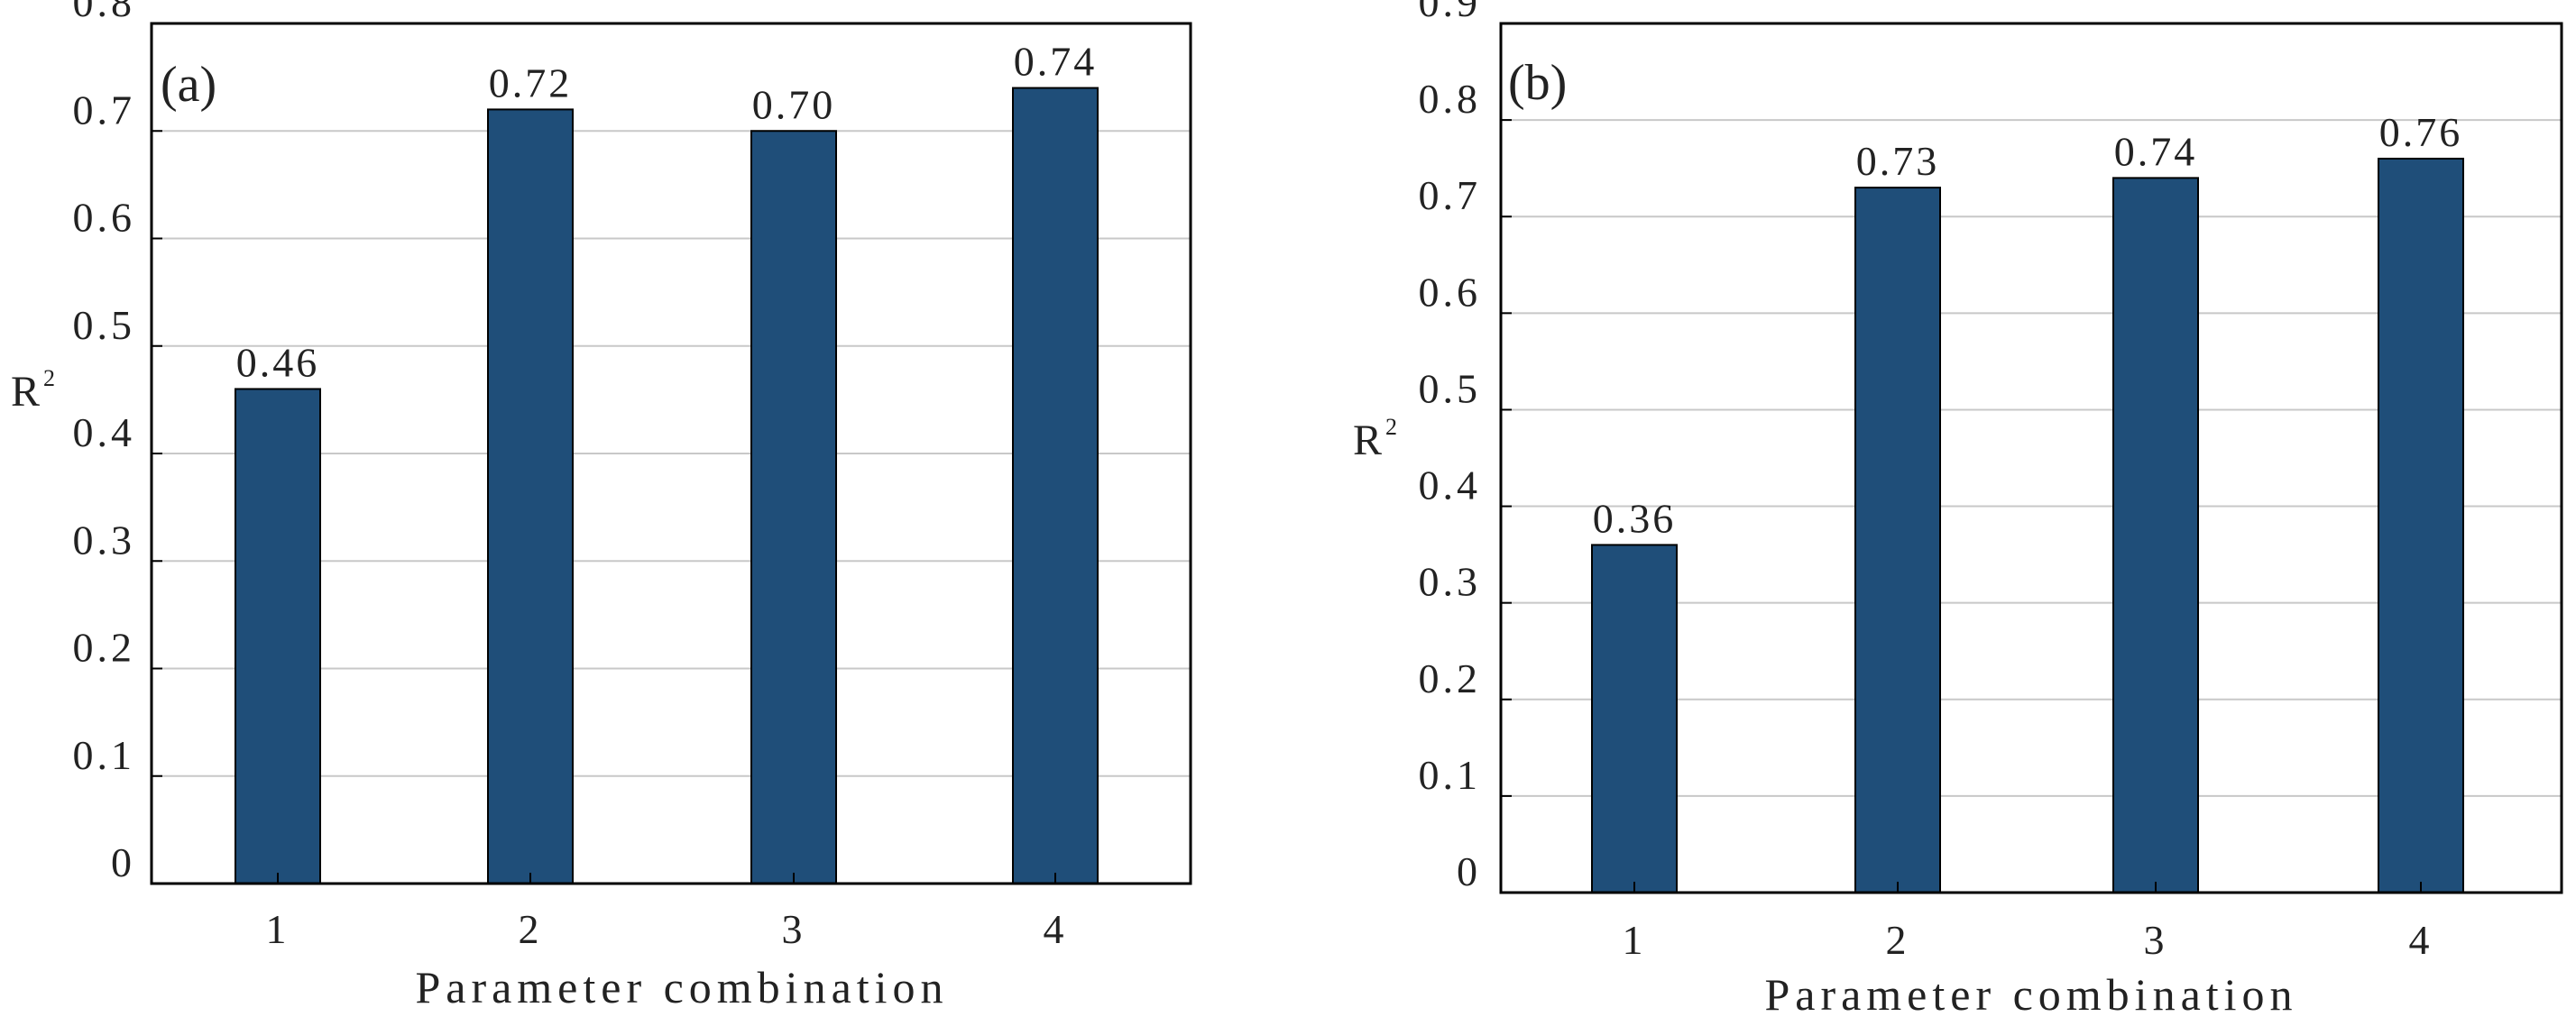  I want to click on x-axis-label-b: Parameter combination, so click(2030, 995).